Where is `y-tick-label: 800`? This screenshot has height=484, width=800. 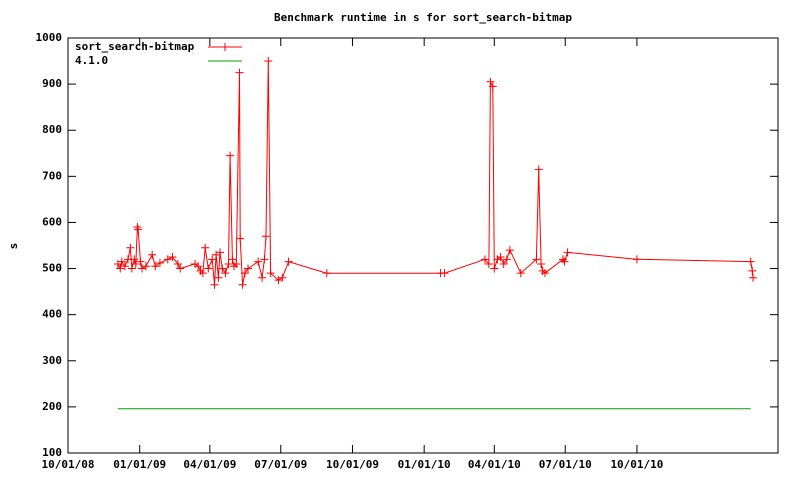
y-tick-label: 800 is located at coordinates (52, 129).